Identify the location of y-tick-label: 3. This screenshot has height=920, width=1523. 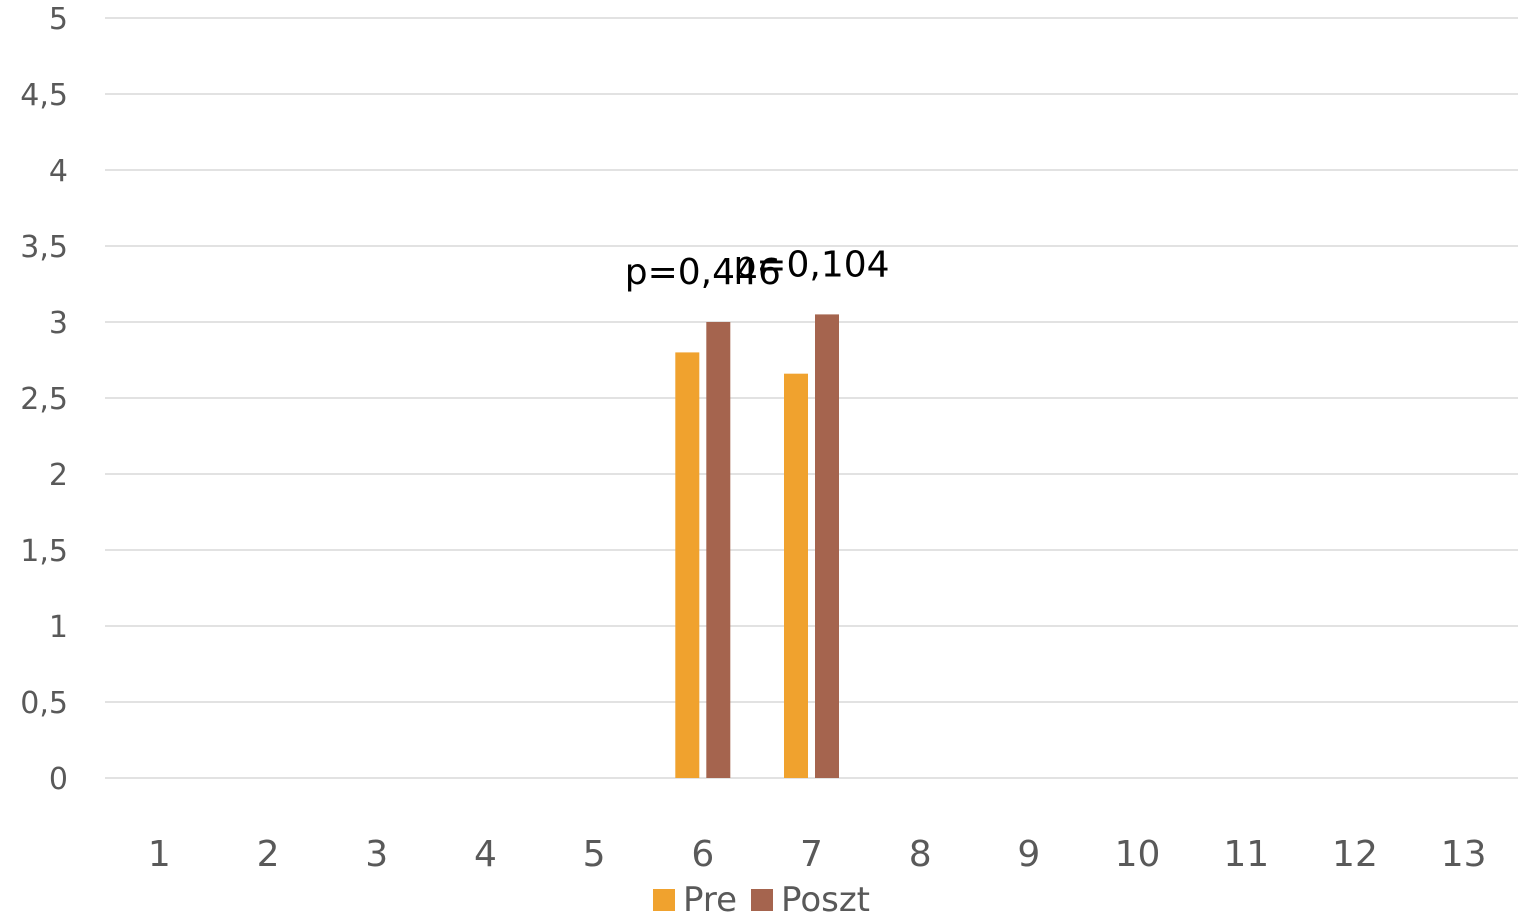
(58, 323).